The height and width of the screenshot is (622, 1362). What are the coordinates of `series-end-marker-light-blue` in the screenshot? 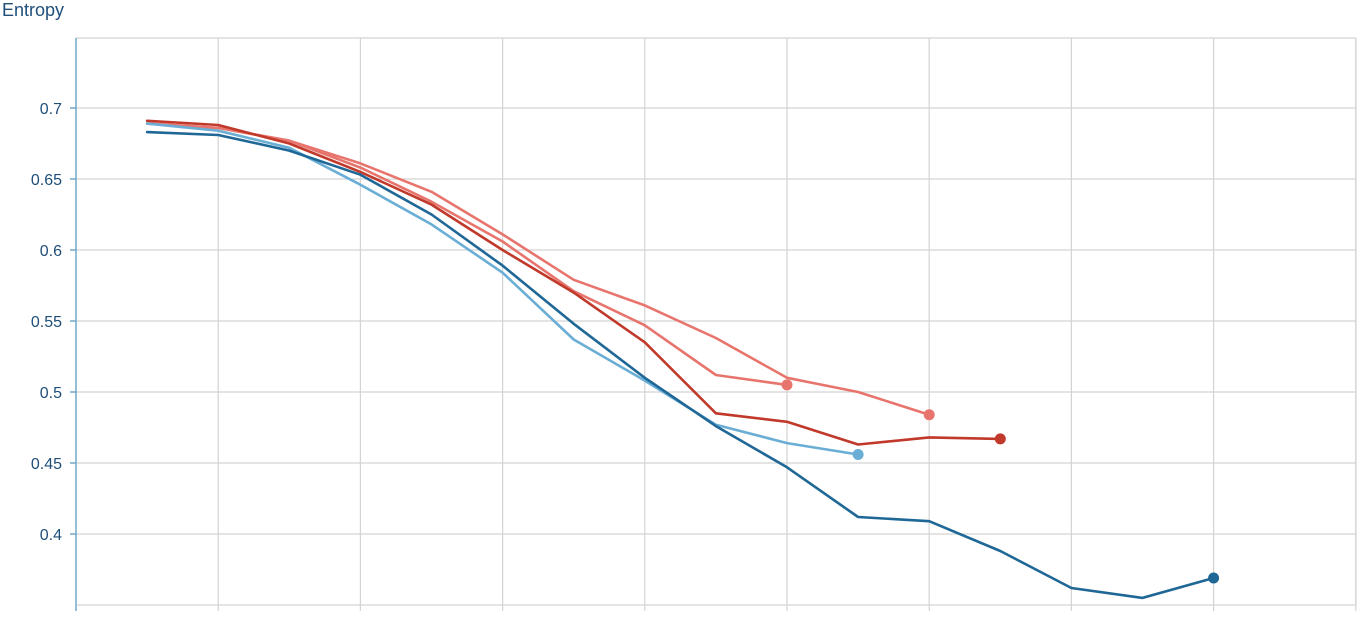 It's located at (858, 454).